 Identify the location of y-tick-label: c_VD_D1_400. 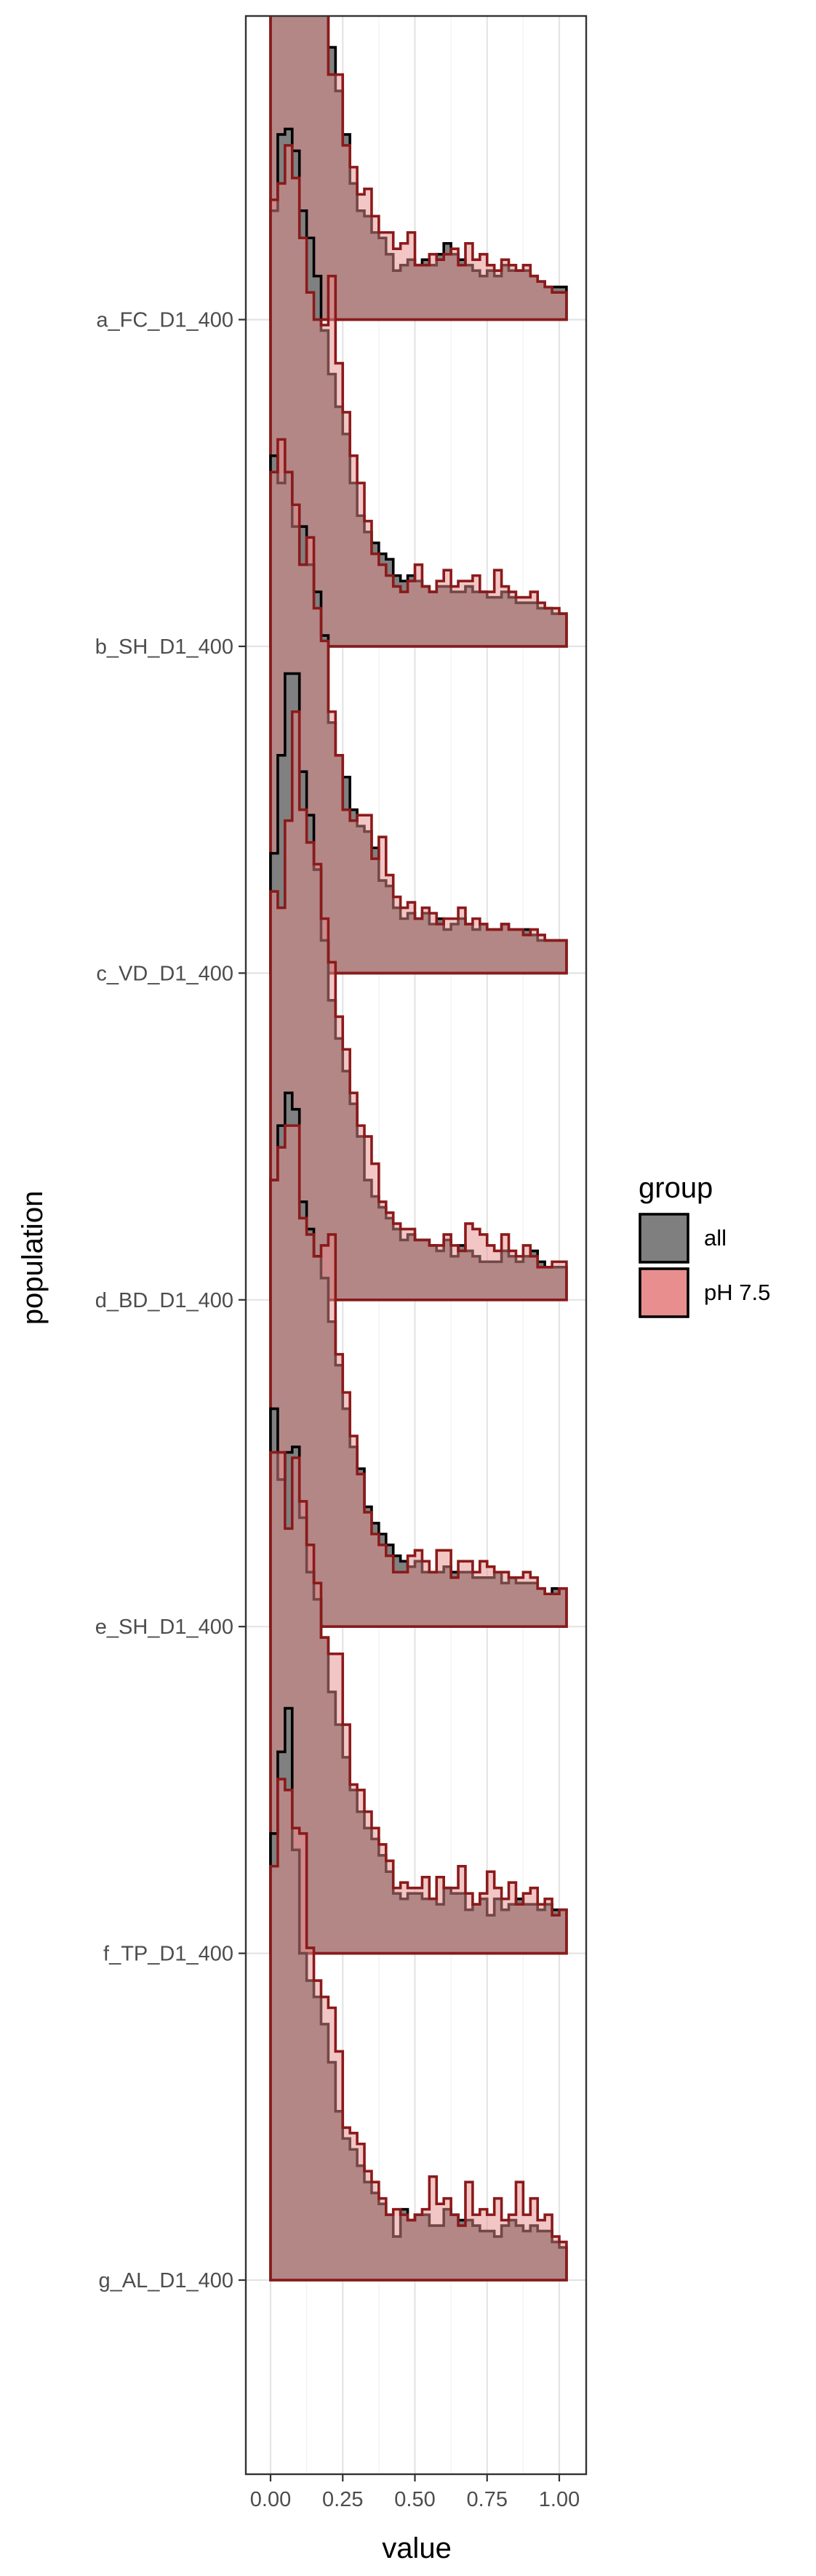
(164, 974).